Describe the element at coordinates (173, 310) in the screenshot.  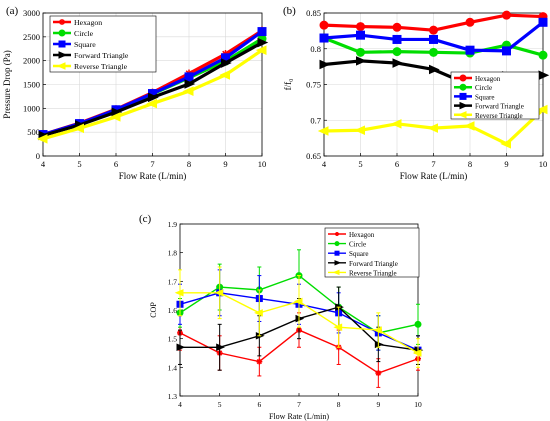
I see `y-tick-label: 1.6` at that location.